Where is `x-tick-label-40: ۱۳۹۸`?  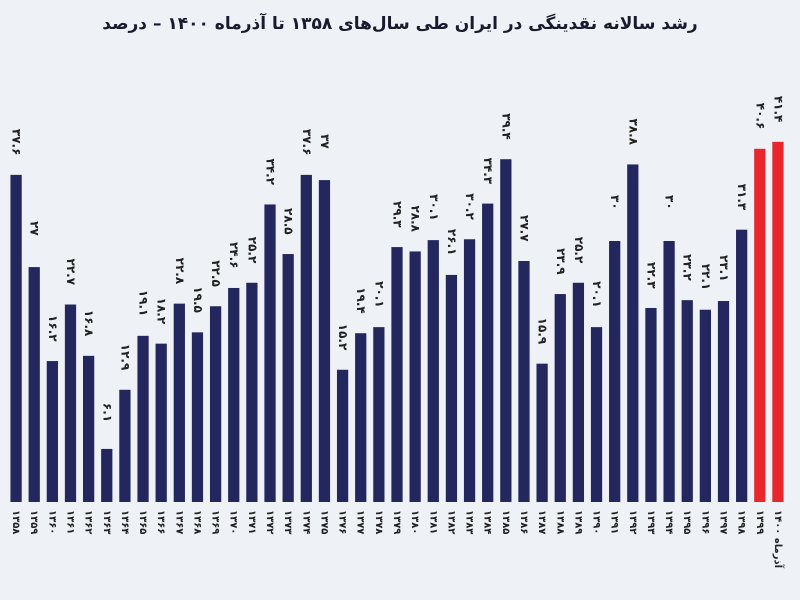
x-tick-label-40: ۱۳۹۸ is located at coordinates (741, 522).